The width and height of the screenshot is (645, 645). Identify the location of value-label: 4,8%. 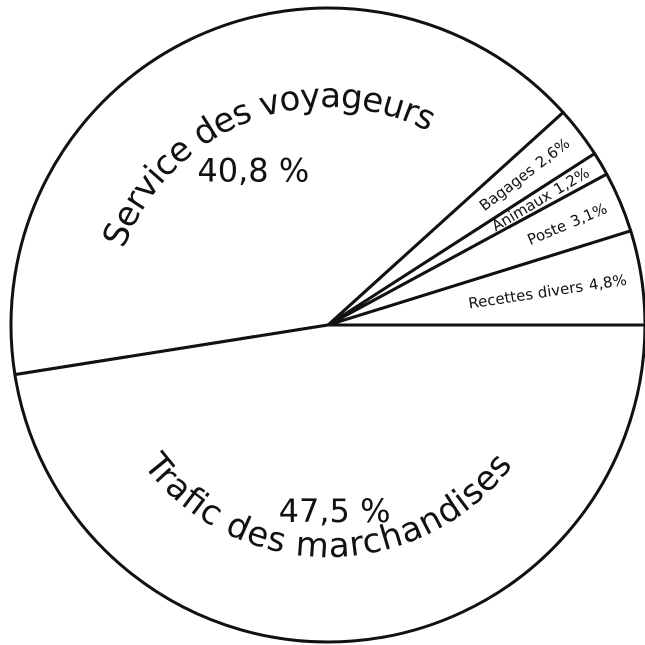
(607, 282).